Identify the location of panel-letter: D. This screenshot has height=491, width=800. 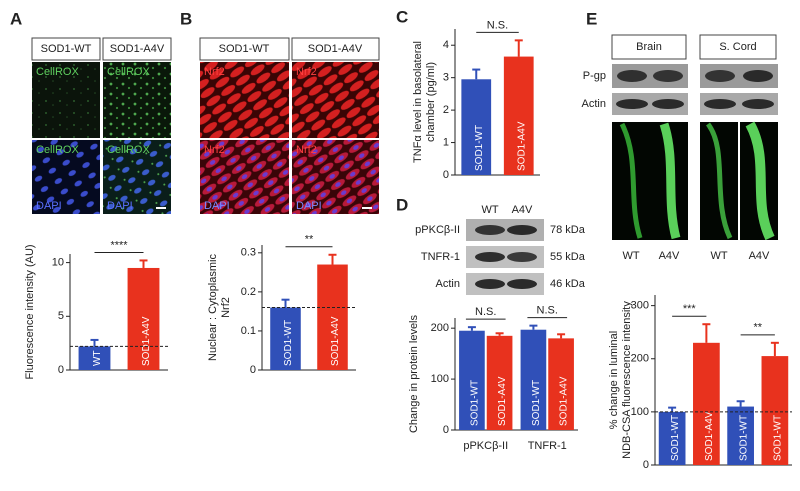
(402, 204).